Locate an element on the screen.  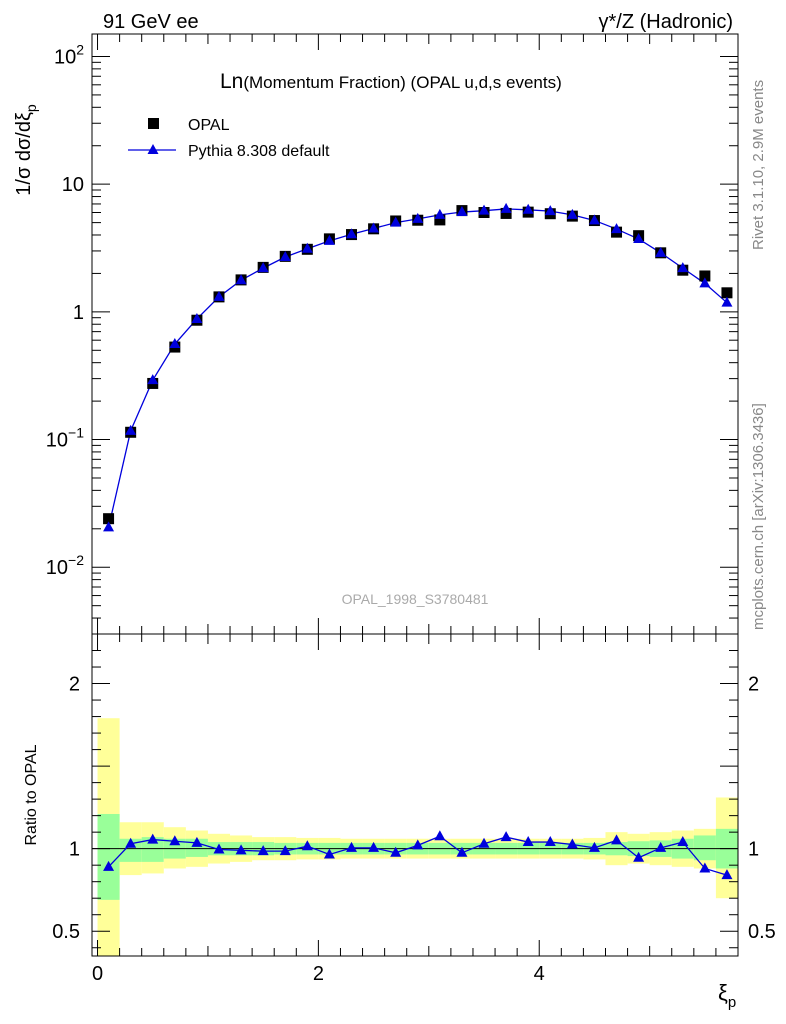
legend-opal-marker is located at coordinates (153, 123).